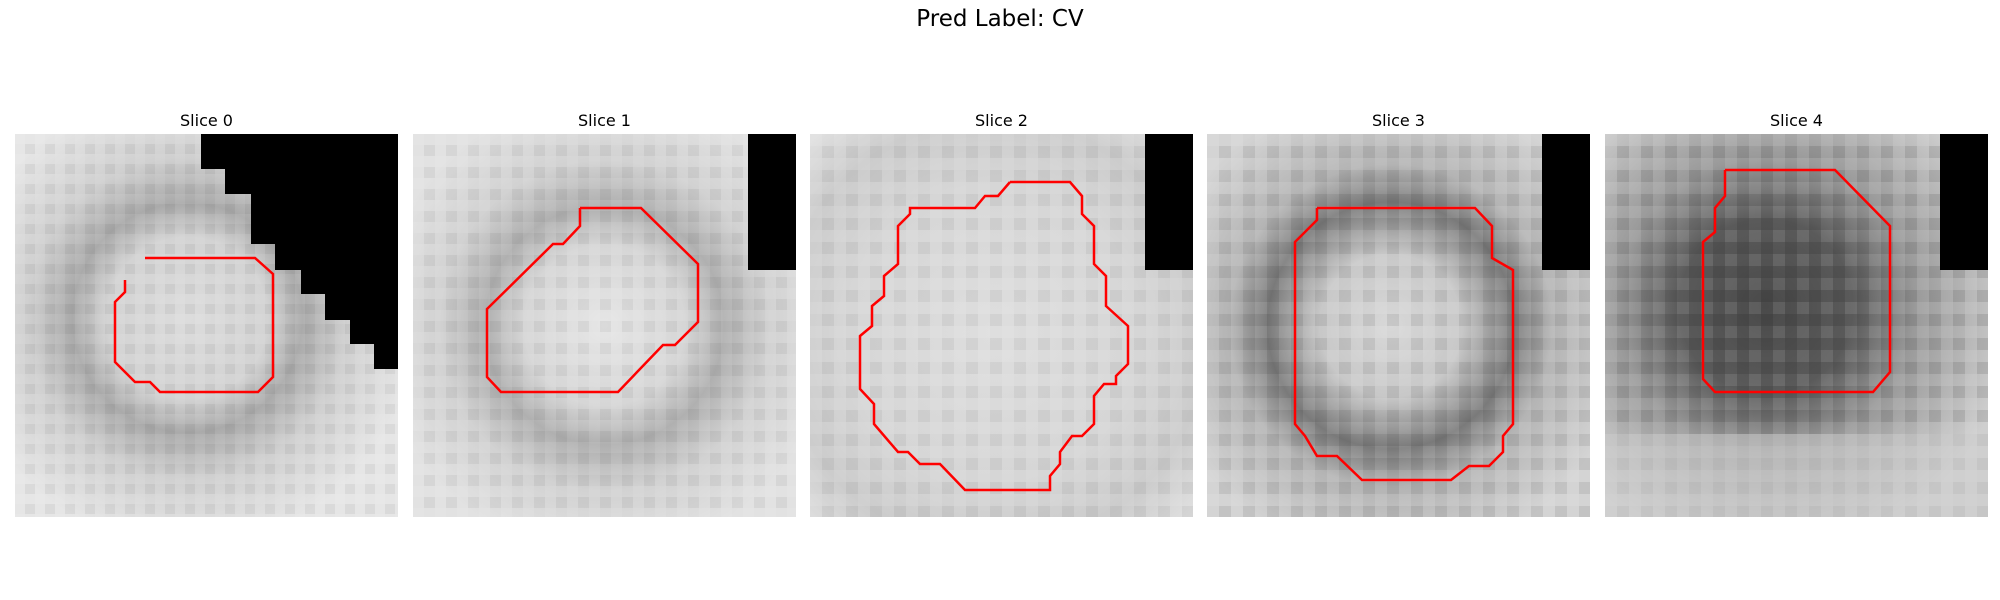 The width and height of the screenshot is (2000, 600). I want to click on slice-panel-4: Slice 4, so click(1796, 312).